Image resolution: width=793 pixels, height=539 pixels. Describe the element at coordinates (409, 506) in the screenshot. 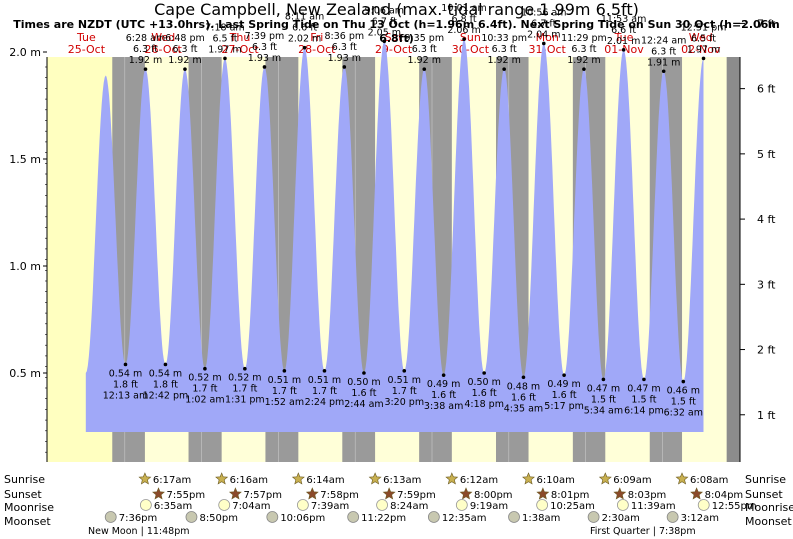

I see `moonrise-time: 8:24am` at that location.